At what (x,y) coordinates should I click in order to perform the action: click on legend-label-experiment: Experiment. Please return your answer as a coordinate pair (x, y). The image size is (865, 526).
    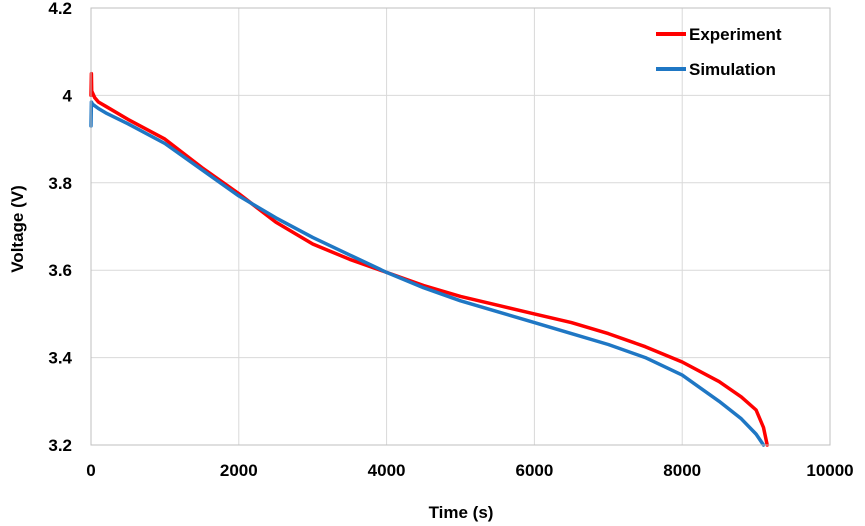
    Looking at the image, I should click on (735, 34).